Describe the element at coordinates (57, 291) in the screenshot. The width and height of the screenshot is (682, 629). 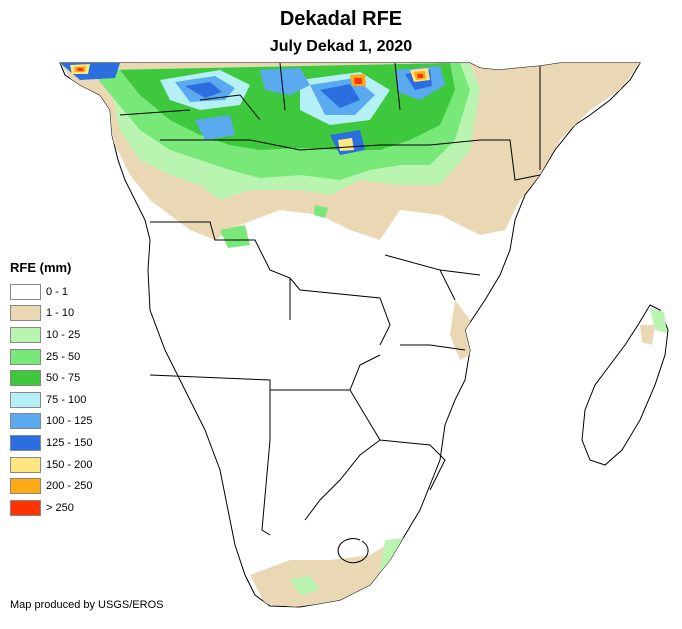
I see `legend-label: 0 - 1` at that location.